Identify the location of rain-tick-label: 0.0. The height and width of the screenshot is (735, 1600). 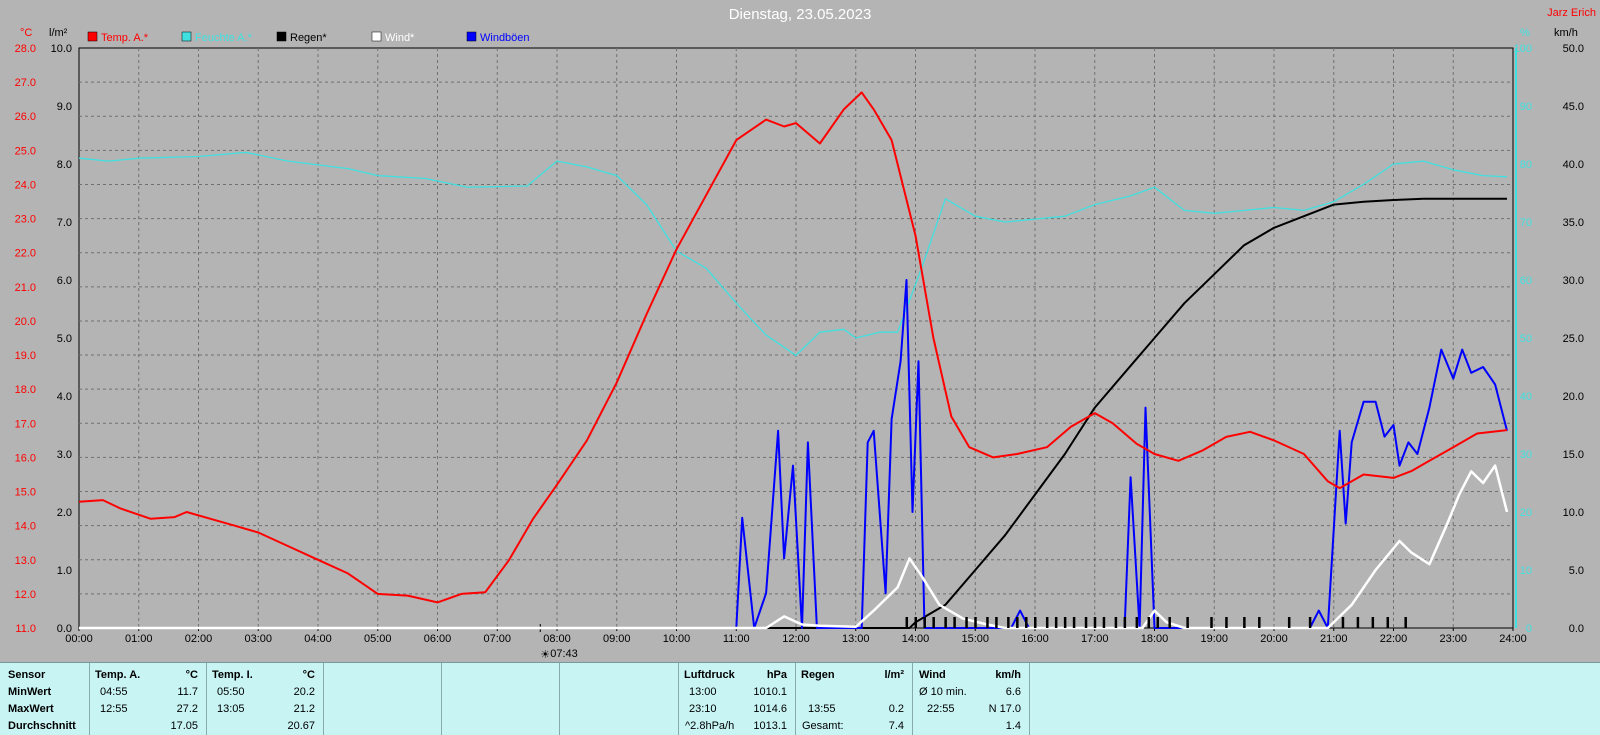
(64, 629).